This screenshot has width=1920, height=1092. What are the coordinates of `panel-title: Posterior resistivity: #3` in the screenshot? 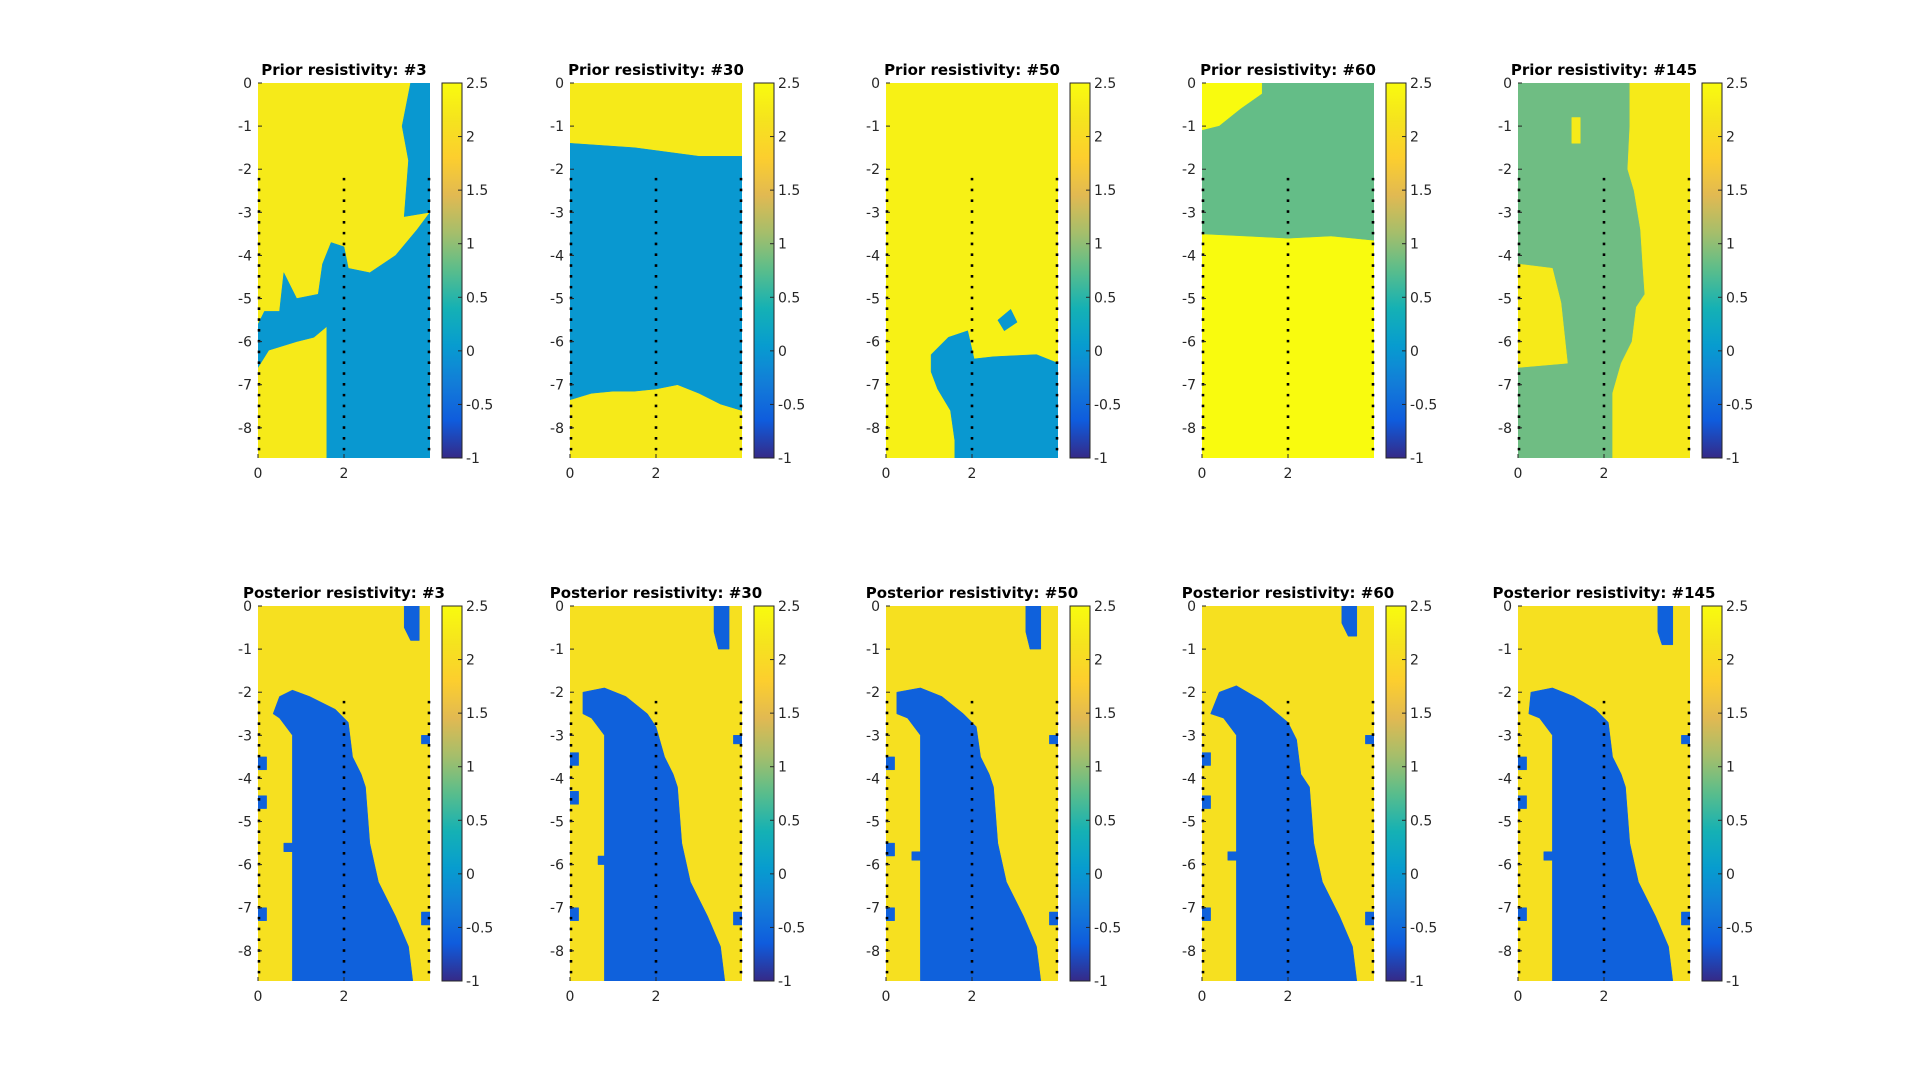 It's located at (344, 593).